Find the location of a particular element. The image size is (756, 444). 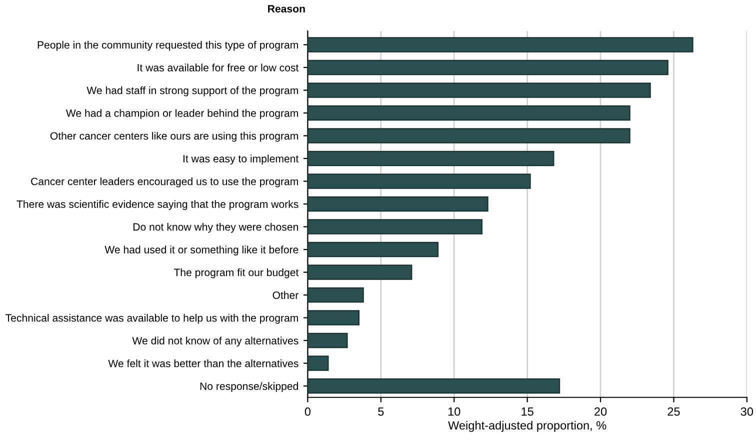

x-axis-title: Weight-adjusted proportion, % is located at coordinates (527, 426).